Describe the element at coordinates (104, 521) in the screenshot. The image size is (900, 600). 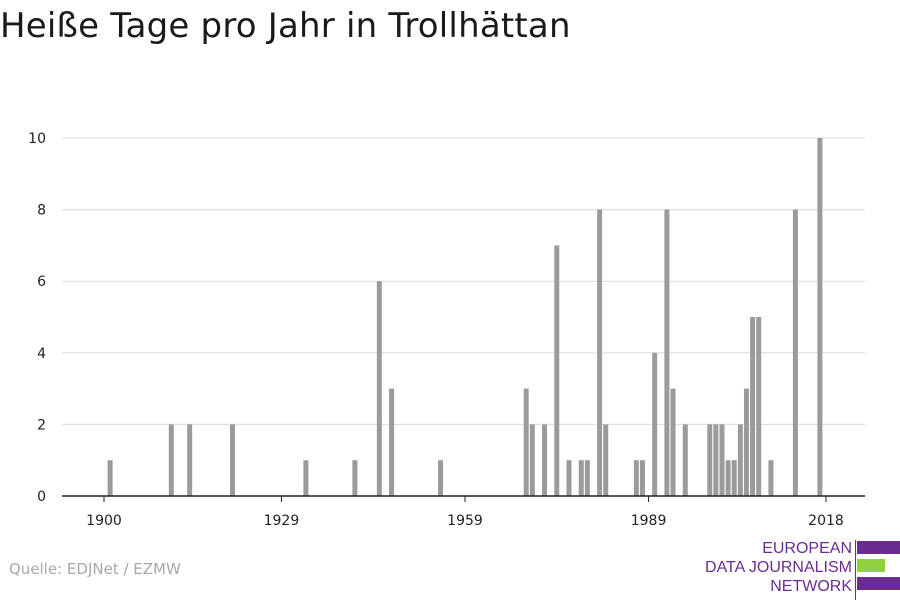
I see `x-tick-label: 1900` at that location.